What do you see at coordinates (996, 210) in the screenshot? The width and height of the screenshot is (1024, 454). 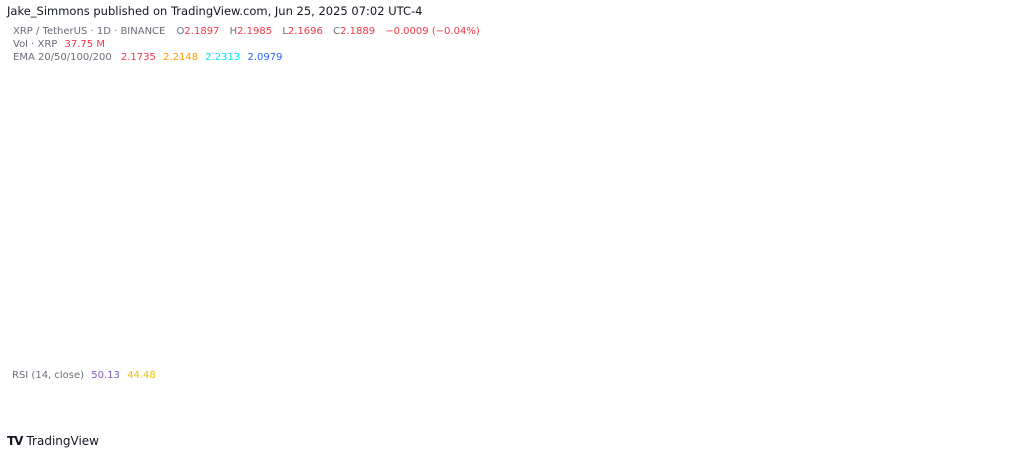 I see `current-price-label: 2.1889` at bounding box center [996, 210].